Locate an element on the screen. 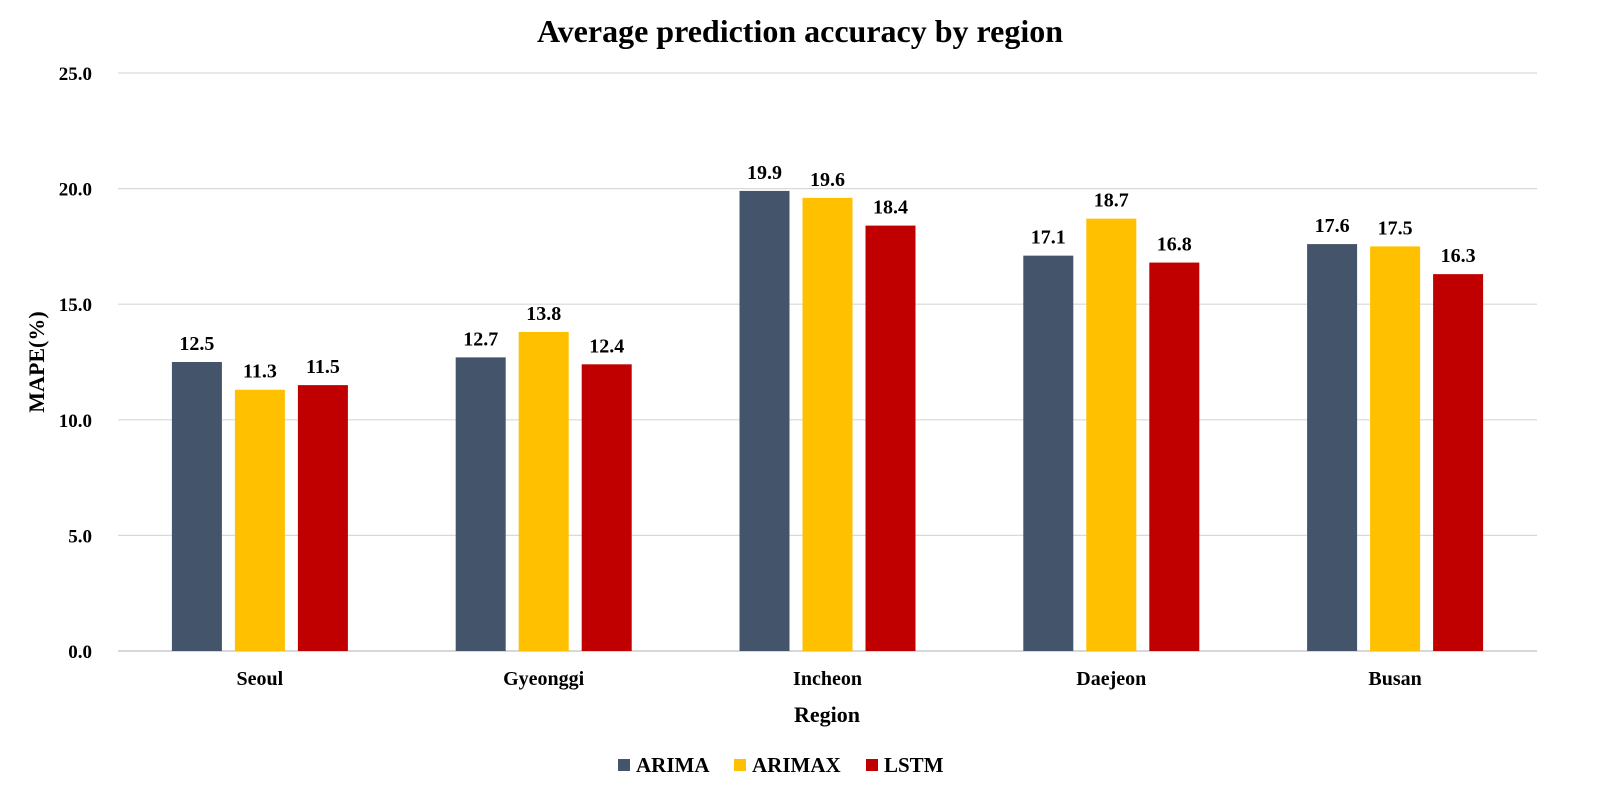  y-axis-ticks: 0.0 5.0 10.0 15.0 20.0 25.0 is located at coordinates (75, 363).